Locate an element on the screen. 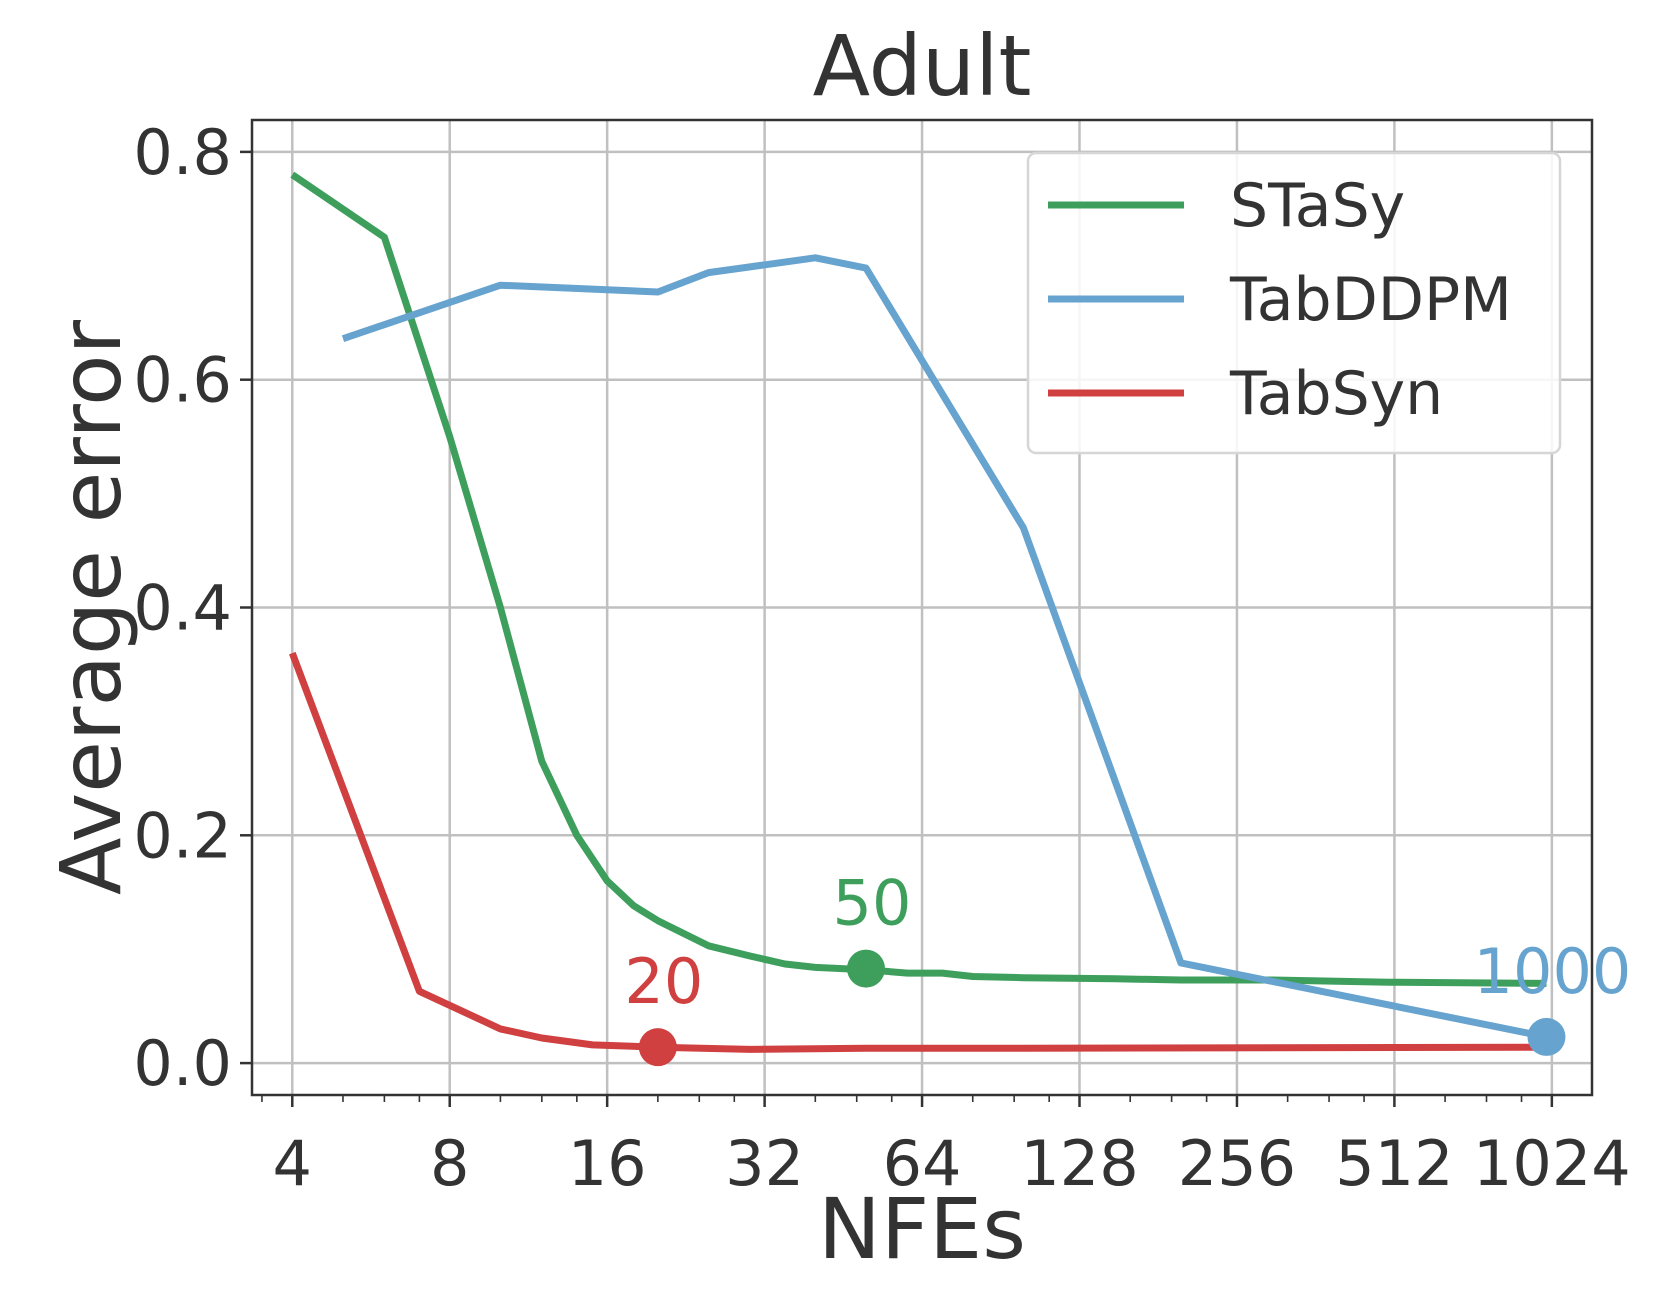 Image resolution: width=1676 pixels, height=1300 pixels. x-tick-label: 64 is located at coordinates (922, 1163).